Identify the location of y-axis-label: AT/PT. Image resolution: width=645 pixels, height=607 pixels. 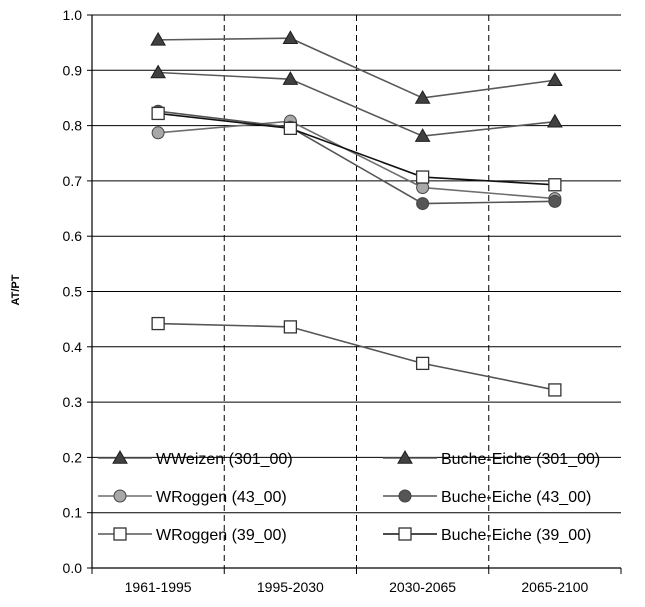
(16, 289).